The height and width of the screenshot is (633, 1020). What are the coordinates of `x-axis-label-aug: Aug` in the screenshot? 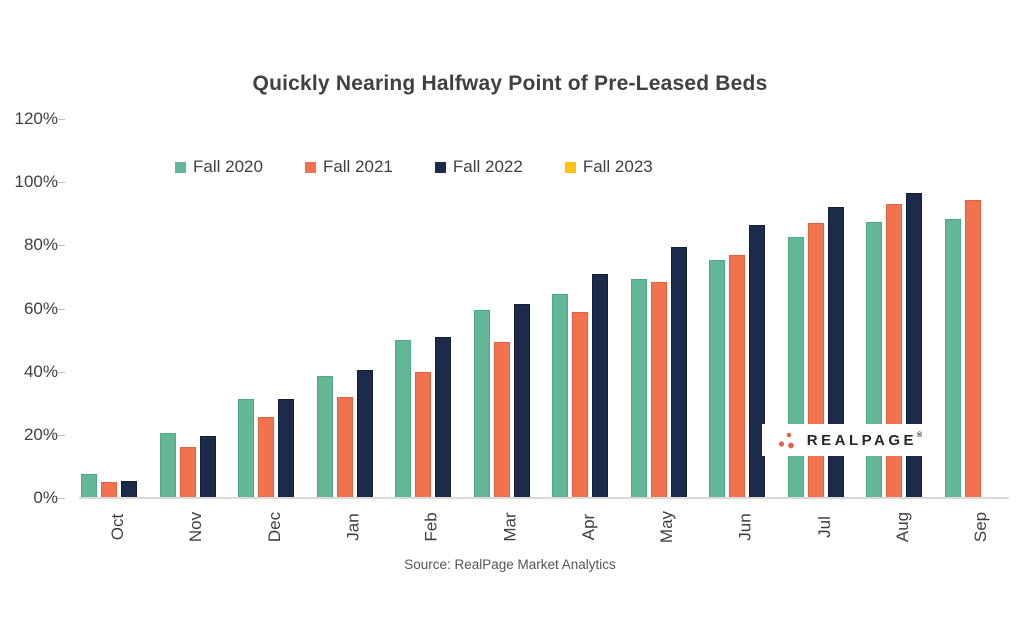 It's located at (902, 527).